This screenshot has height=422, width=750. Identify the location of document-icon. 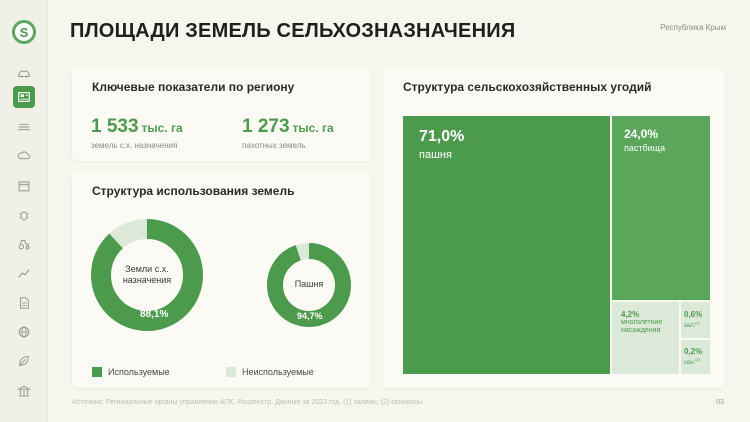
(24, 303).